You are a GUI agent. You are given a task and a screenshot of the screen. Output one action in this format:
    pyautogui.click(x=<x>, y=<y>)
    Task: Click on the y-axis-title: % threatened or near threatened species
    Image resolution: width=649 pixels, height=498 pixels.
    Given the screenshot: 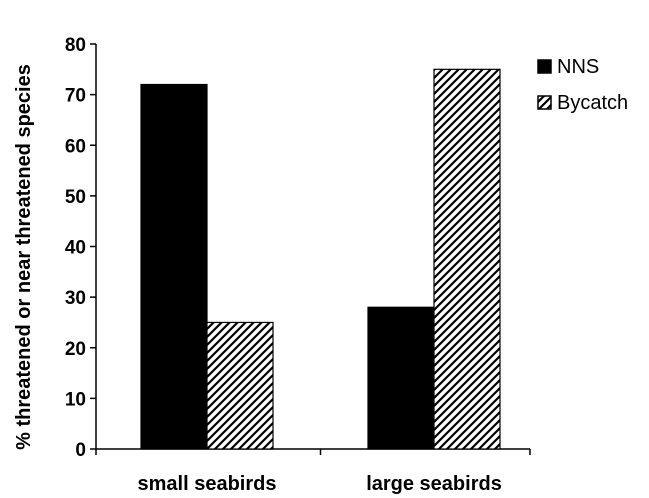 What is the action you would take?
    pyautogui.click(x=24, y=257)
    